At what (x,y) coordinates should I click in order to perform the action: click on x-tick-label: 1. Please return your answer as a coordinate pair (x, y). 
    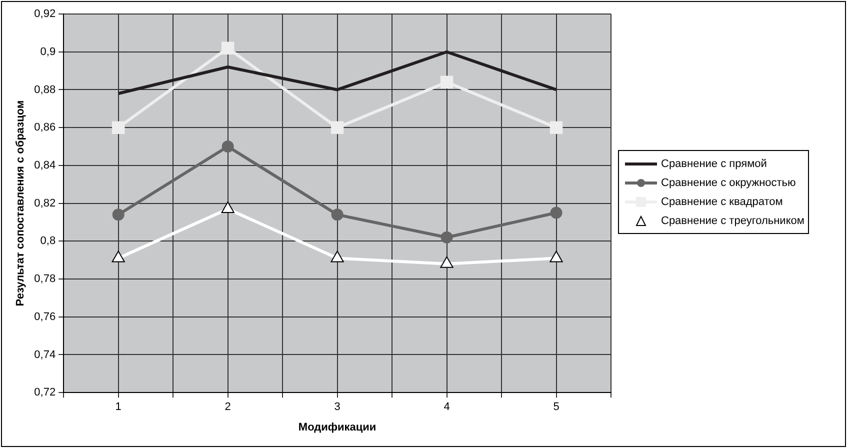
    Looking at the image, I should click on (118, 407).